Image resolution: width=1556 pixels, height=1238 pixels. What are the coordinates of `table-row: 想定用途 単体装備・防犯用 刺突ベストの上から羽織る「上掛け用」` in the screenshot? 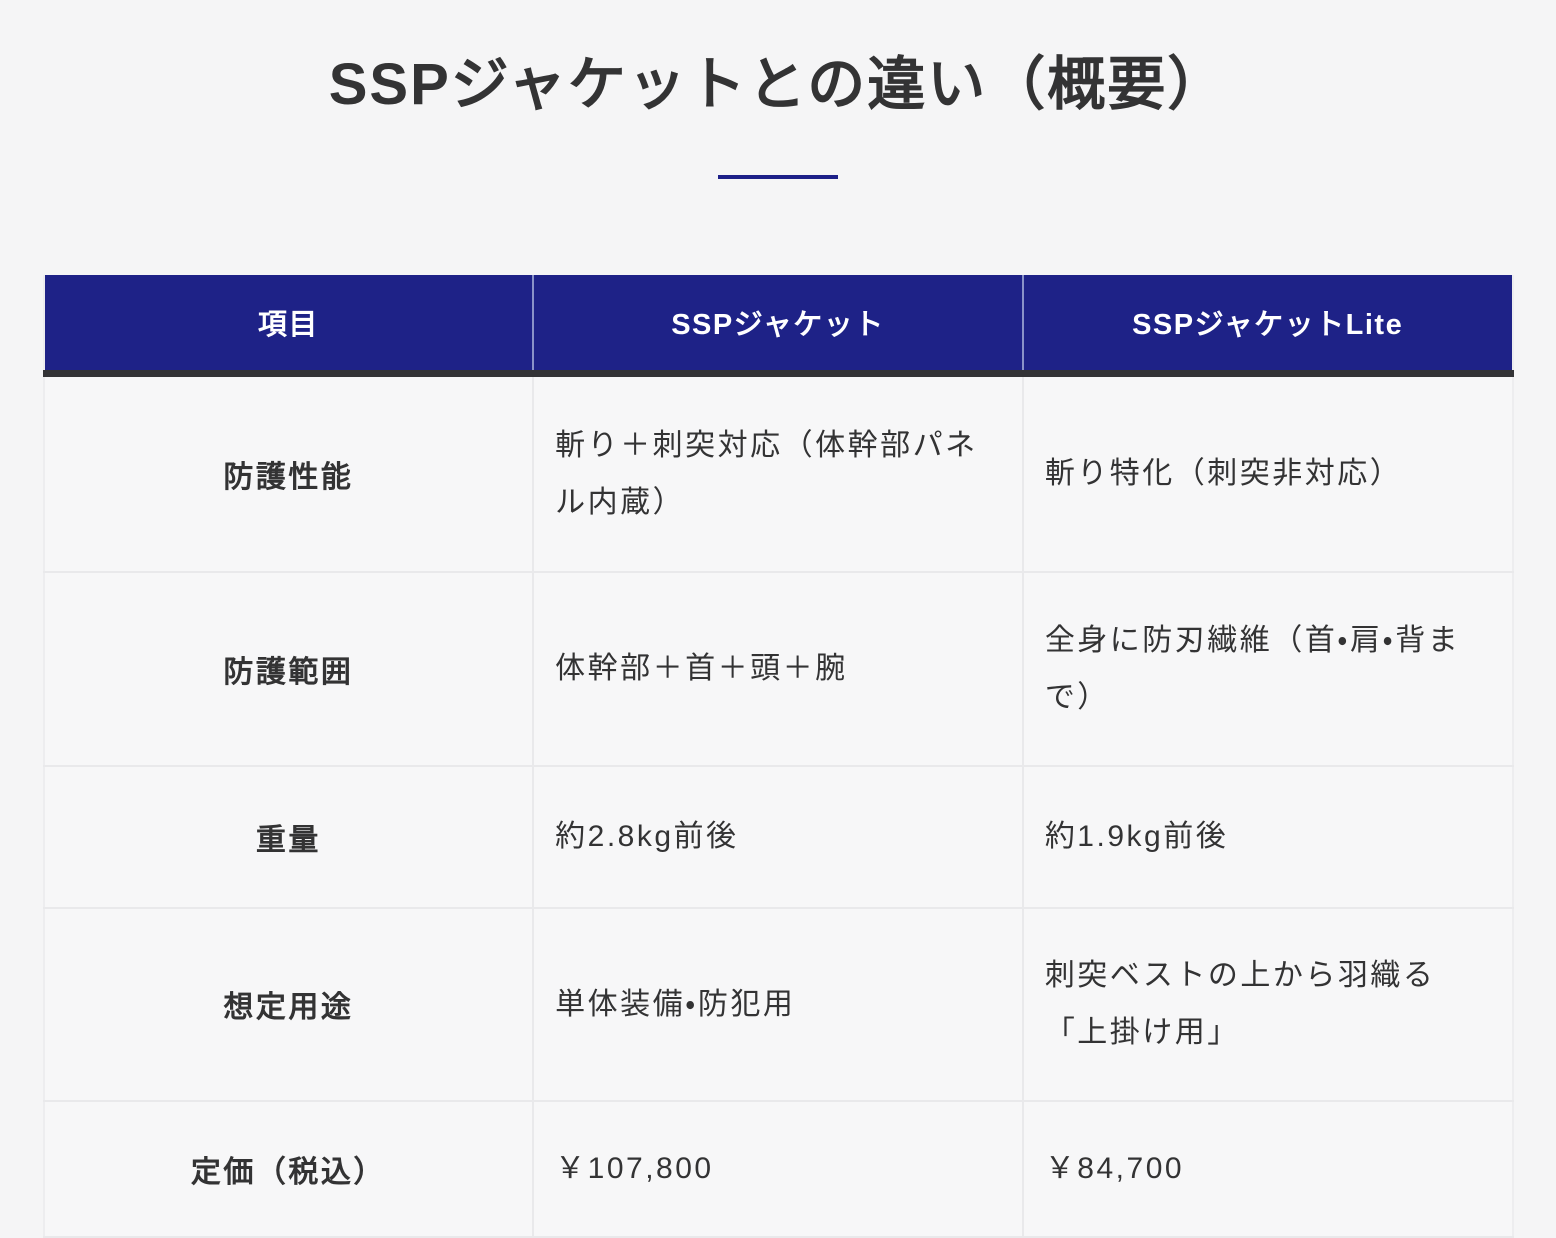 It's located at (778, 1004).